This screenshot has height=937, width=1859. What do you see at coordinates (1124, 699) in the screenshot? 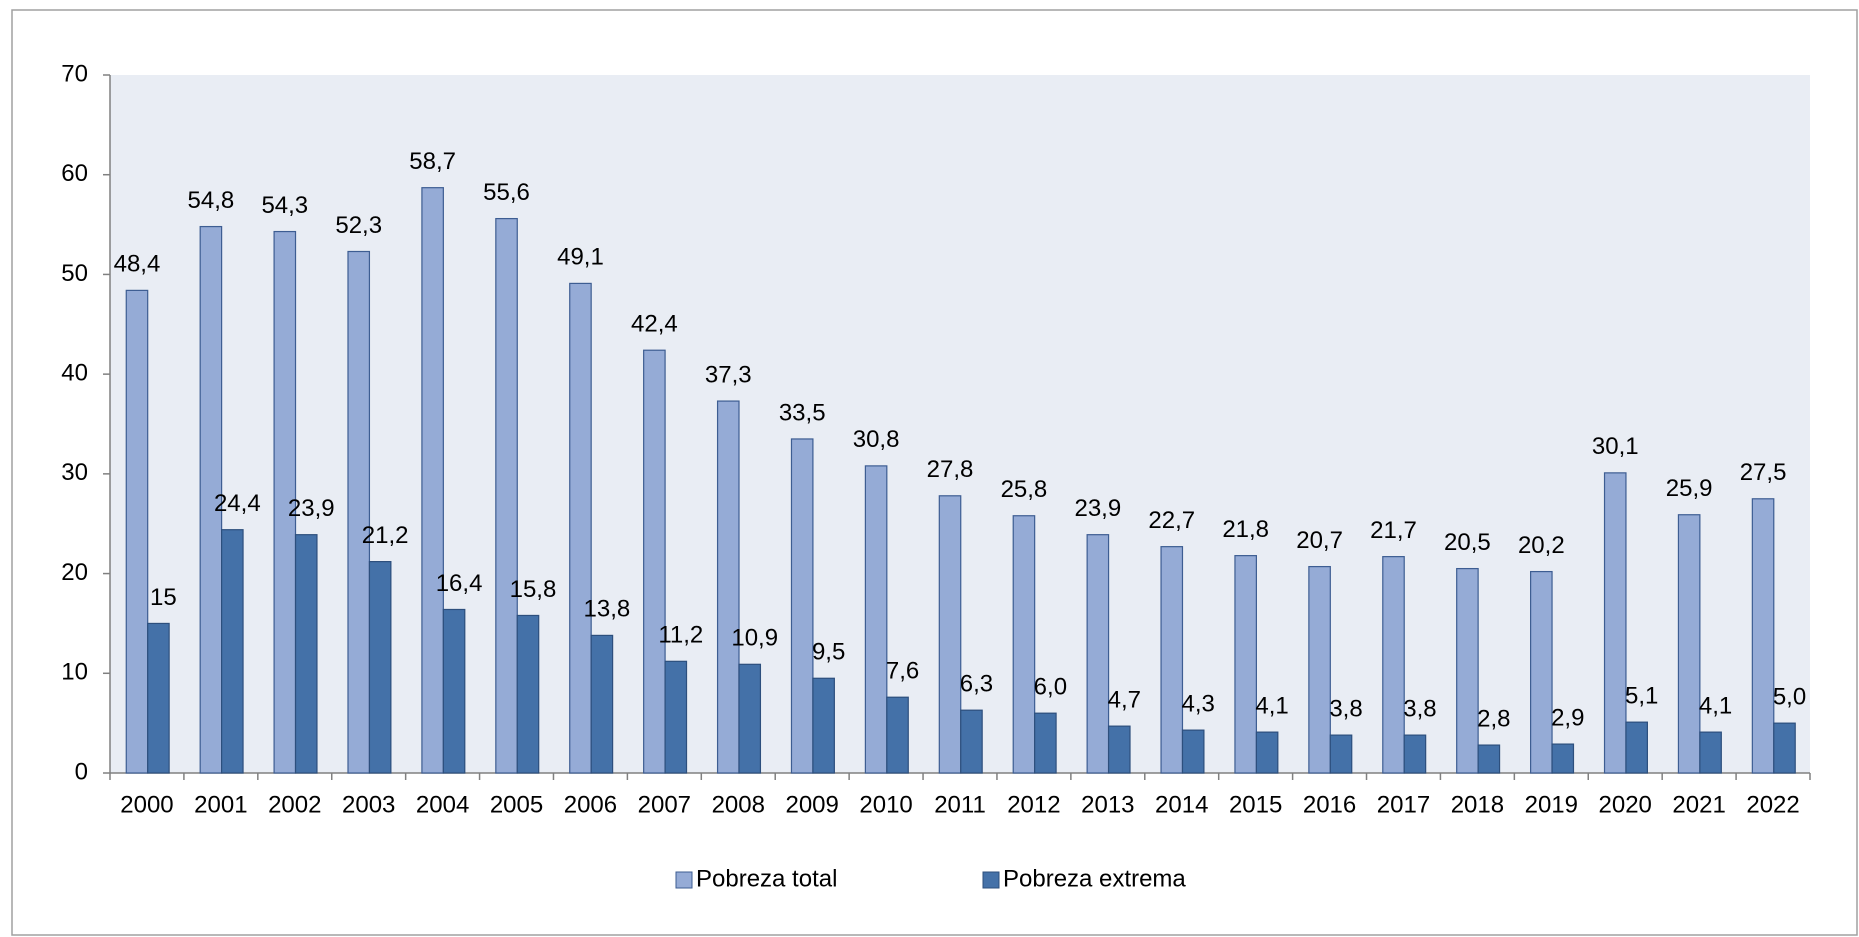
I see `value-label: 4,7` at bounding box center [1124, 699].